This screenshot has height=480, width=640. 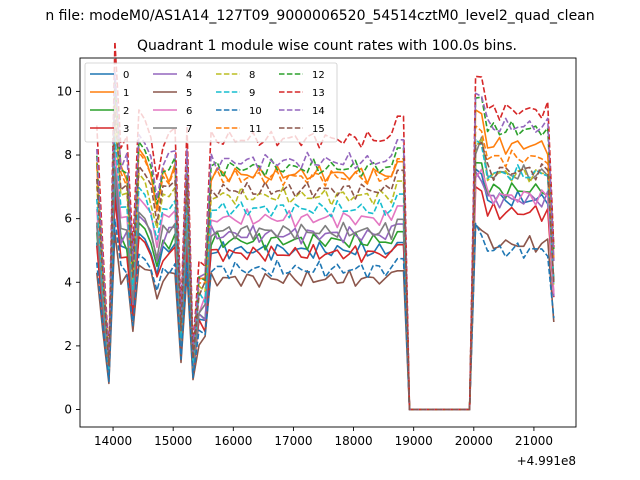 What do you see at coordinates (126, 129) in the screenshot?
I see `legend-label-3: 3` at bounding box center [126, 129].